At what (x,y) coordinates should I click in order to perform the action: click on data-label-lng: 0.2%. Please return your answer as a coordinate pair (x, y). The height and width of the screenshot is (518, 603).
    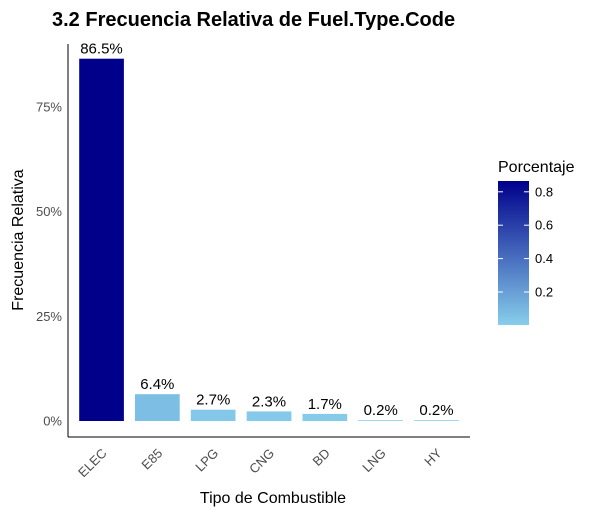
    Looking at the image, I should click on (381, 410).